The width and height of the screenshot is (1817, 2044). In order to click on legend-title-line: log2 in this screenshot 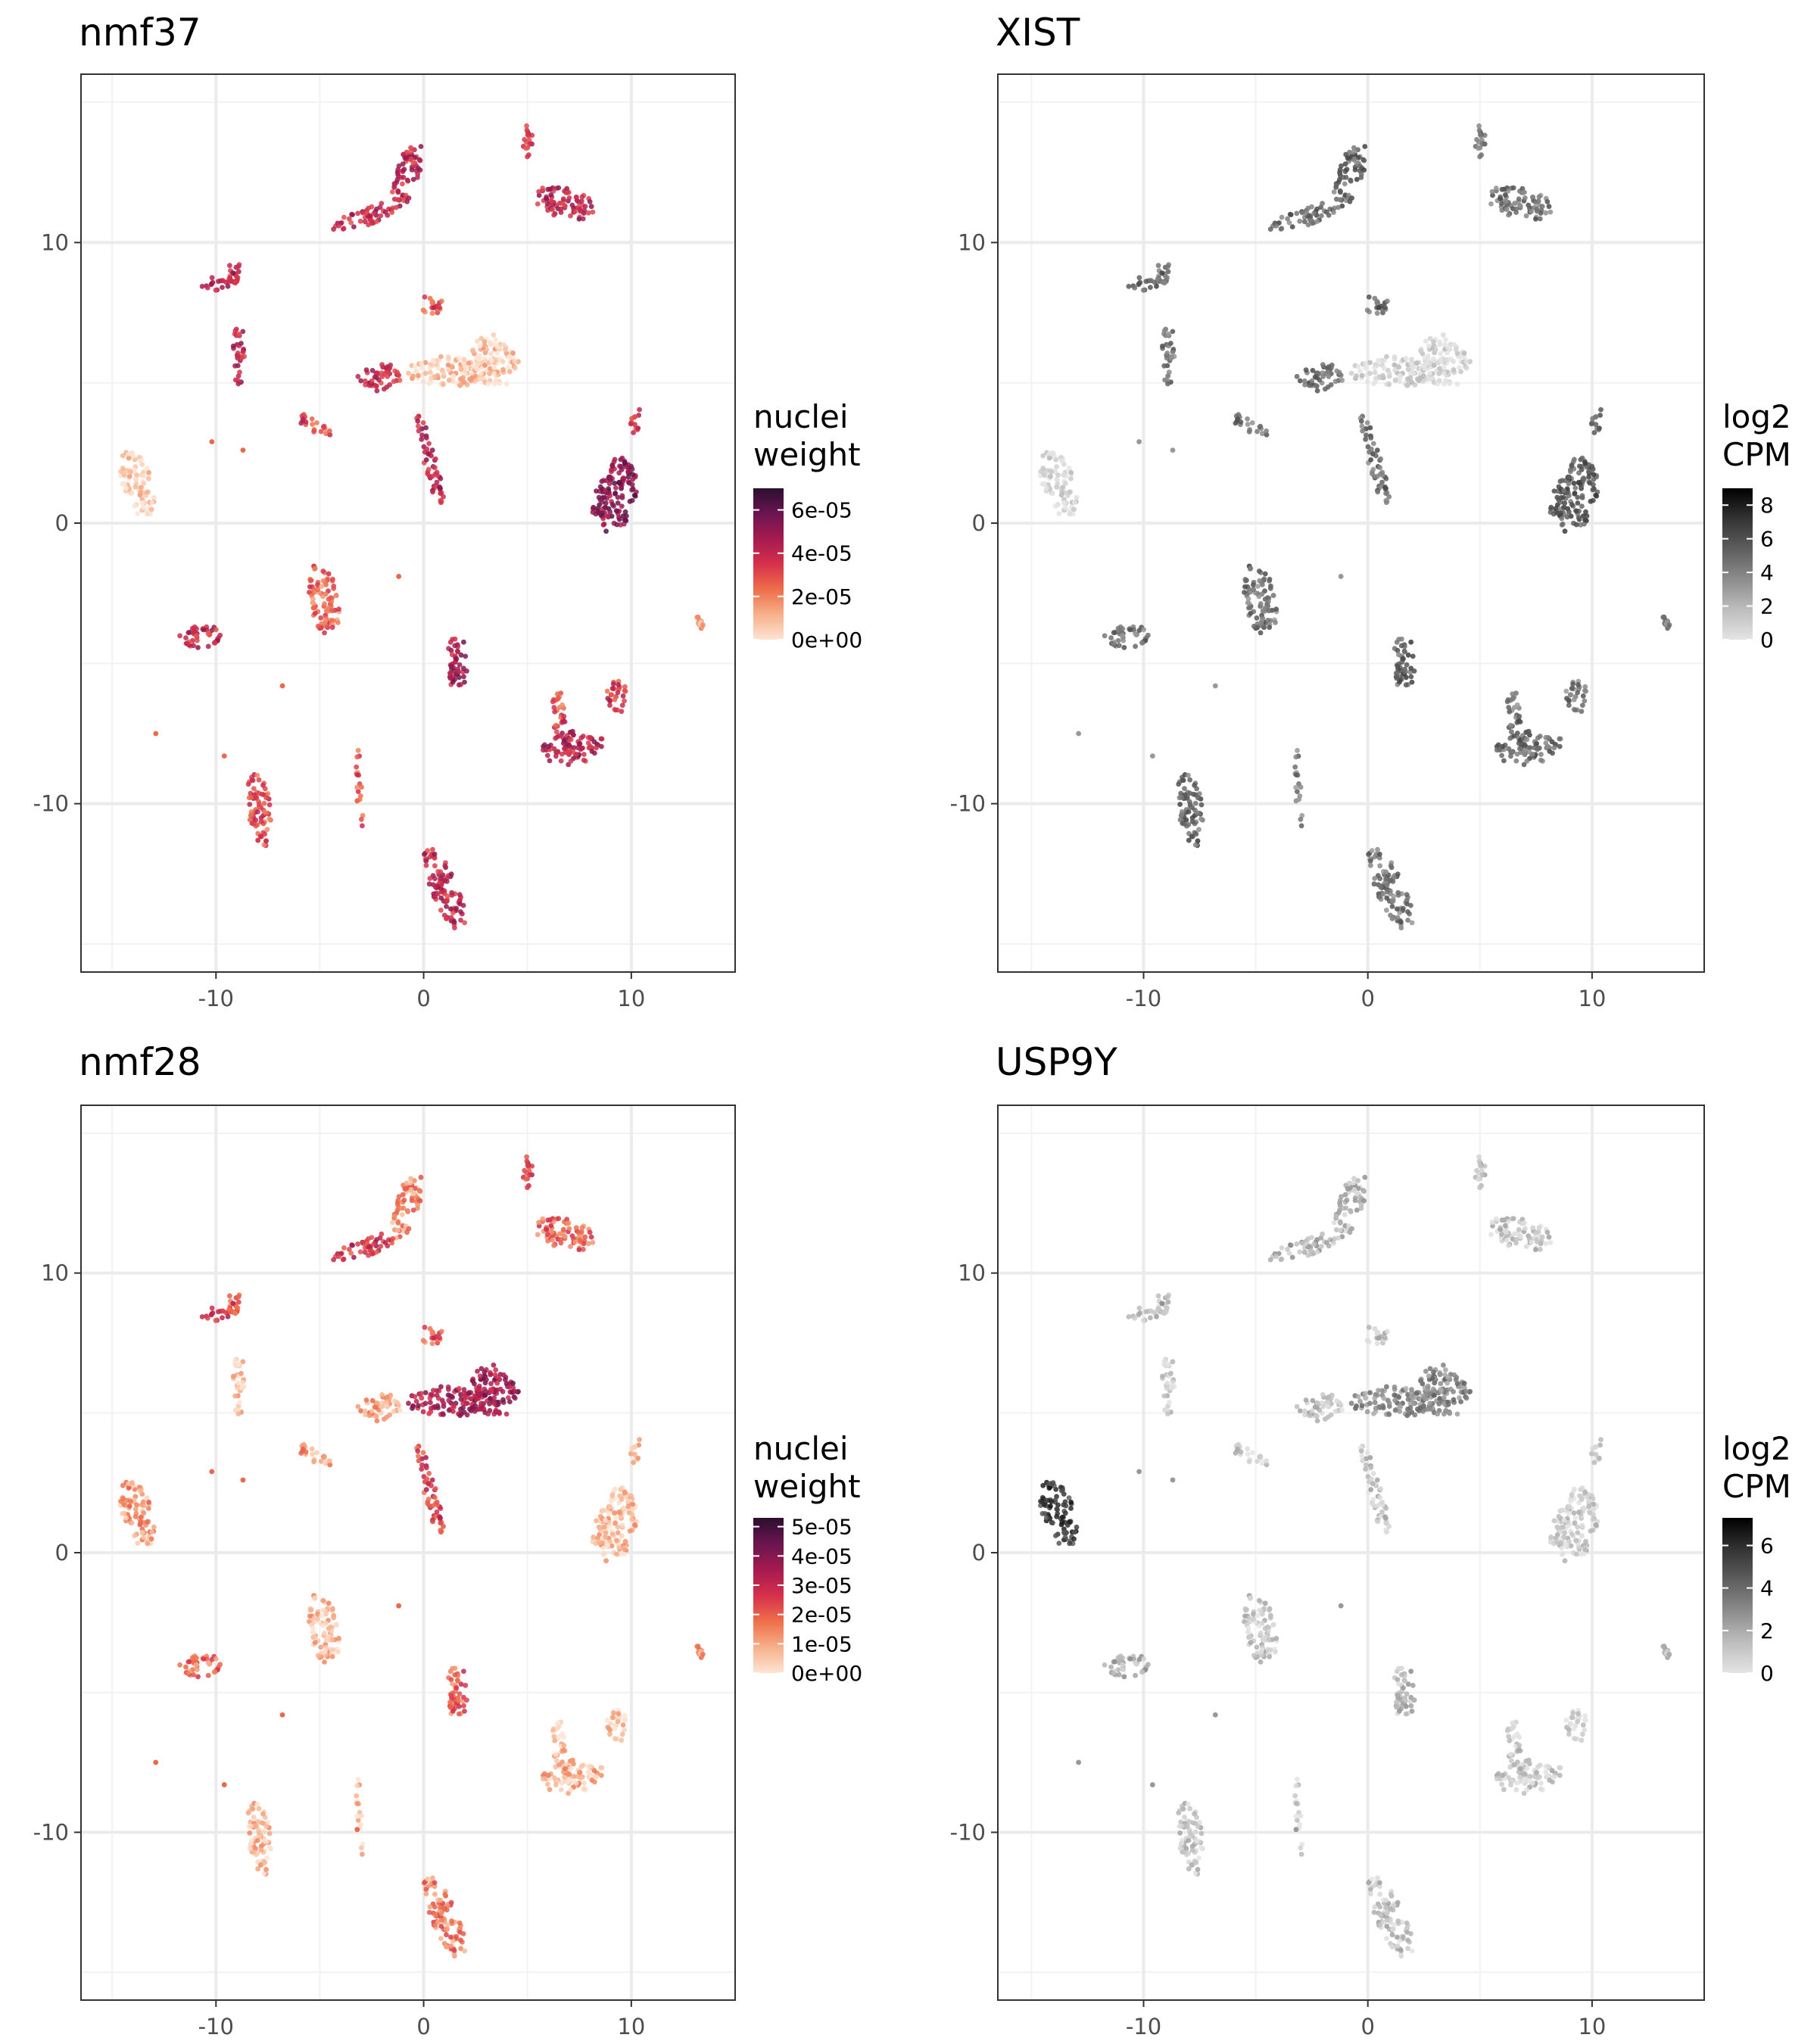, I will do `click(1756, 416)`.